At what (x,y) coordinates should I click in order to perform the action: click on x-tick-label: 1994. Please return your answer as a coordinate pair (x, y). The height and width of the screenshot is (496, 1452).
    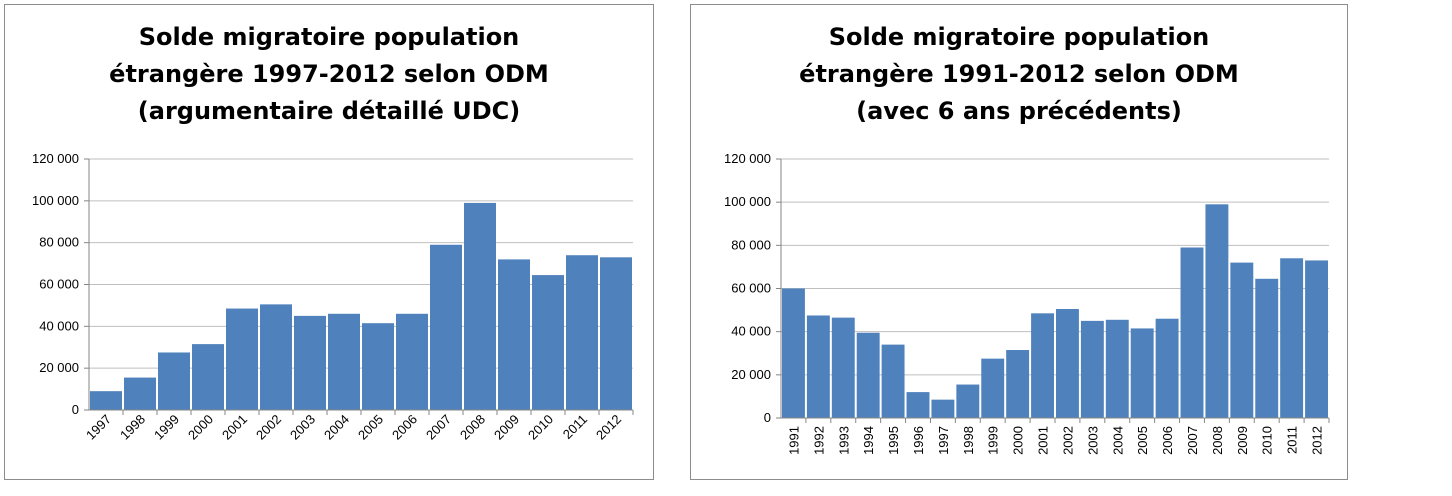
    Looking at the image, I should click on (868, 440).